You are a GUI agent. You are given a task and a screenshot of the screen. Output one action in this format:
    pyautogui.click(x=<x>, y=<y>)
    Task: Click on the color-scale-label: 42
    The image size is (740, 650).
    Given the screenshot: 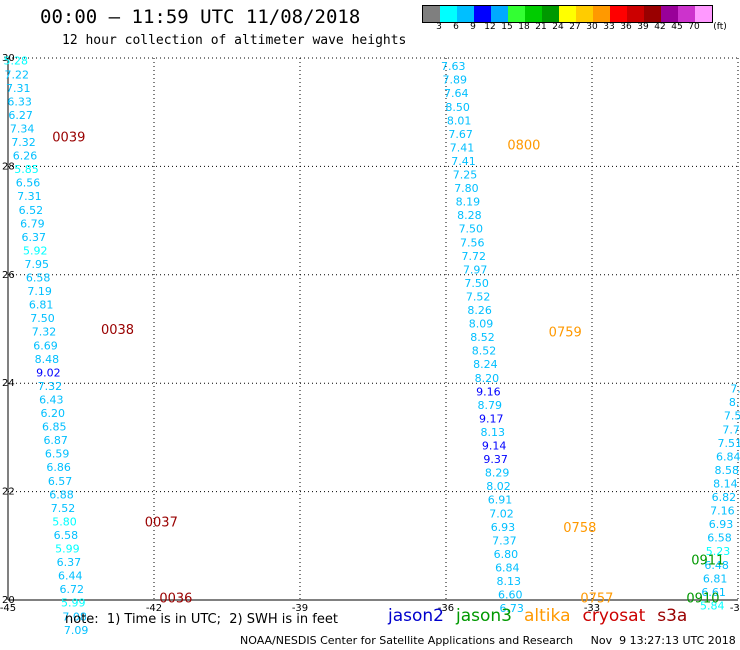 What is the action you would take?
    pyautogui.click(x=660, y=27)
    